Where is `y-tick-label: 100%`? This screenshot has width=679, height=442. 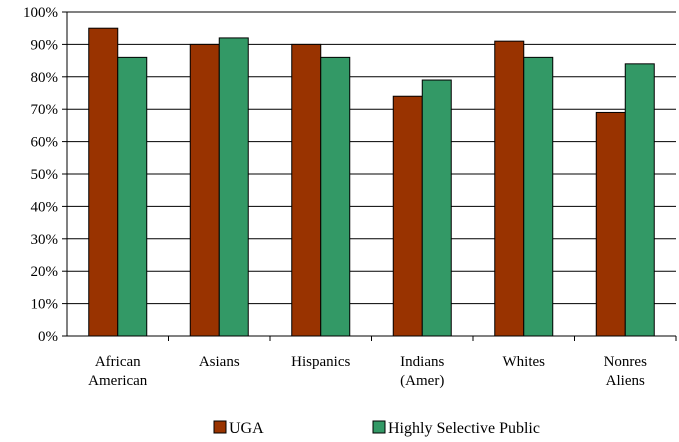 y-tick-label: 100% is located at coordinates (40, 13).